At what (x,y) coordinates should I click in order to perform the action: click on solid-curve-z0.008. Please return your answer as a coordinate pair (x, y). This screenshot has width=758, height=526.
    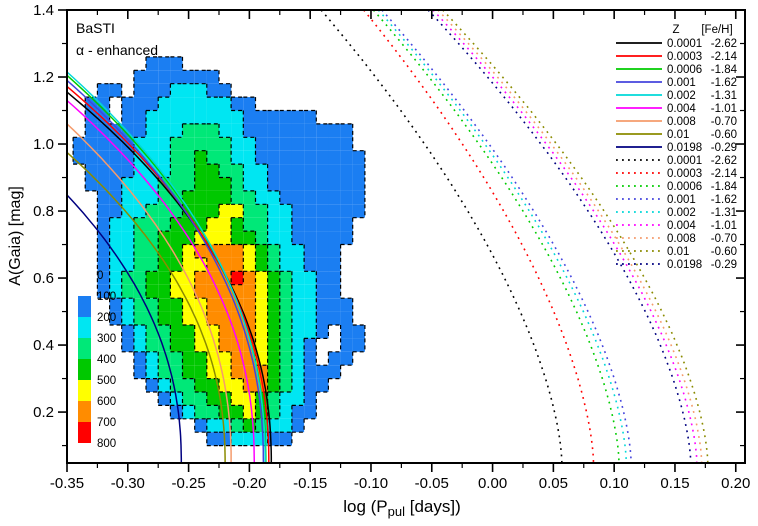
    Looking at the image, I should click on (149, 293).